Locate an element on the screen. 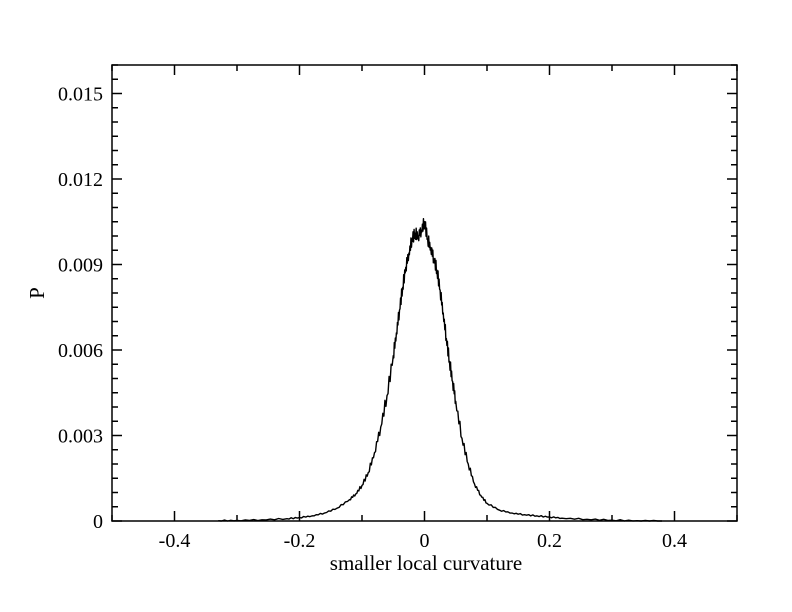  x-tick-label: -0.4 is located at coordinates (175, 541).